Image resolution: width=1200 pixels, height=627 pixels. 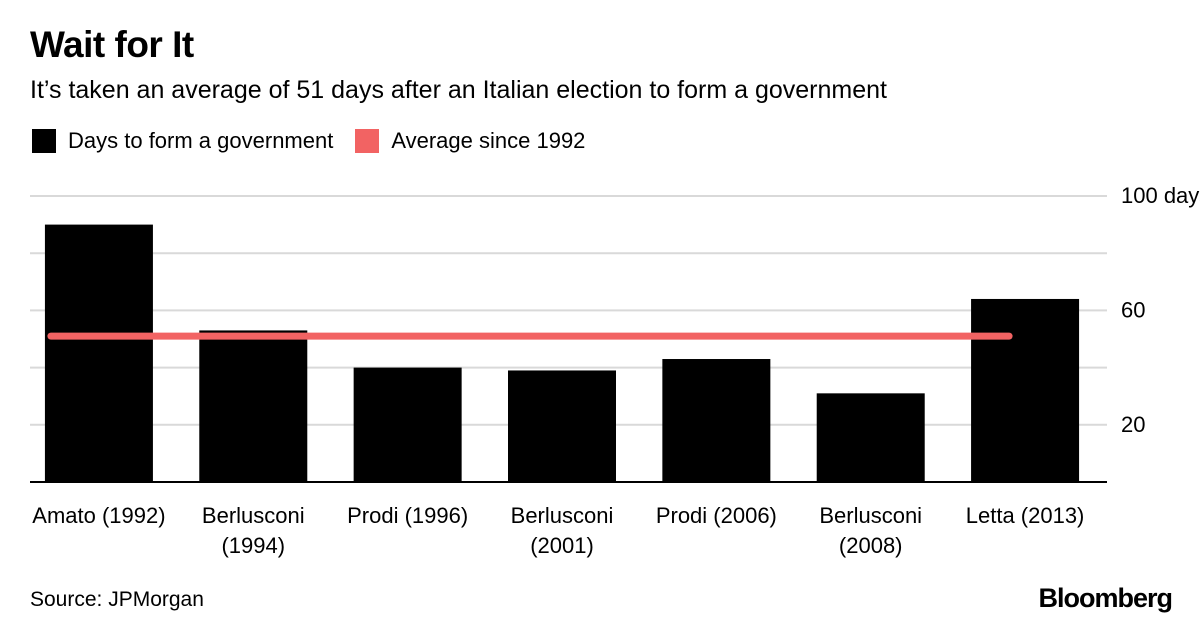 What do you see at coordinates (44, 141) in the screenshot?
I see `legend-swatch-bars` at bounding box center [44, 141].